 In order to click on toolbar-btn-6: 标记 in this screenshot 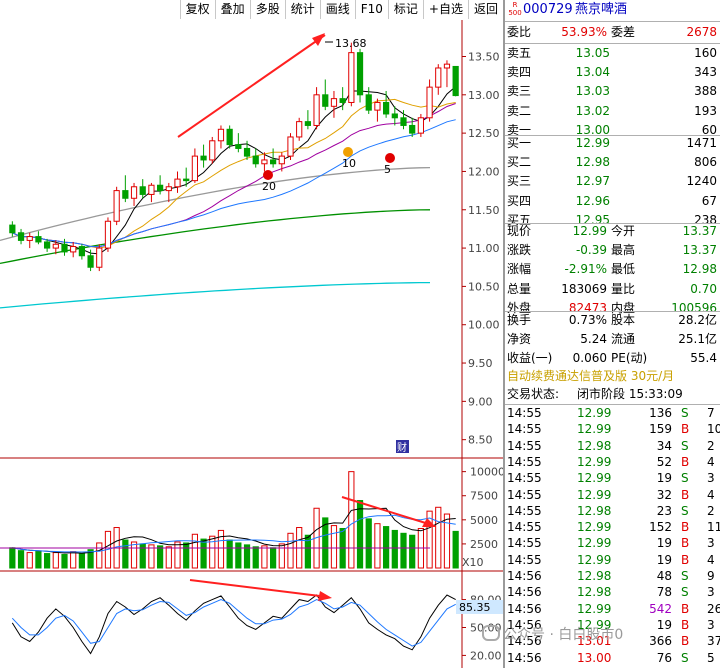, I will do `click(405, 9)`.